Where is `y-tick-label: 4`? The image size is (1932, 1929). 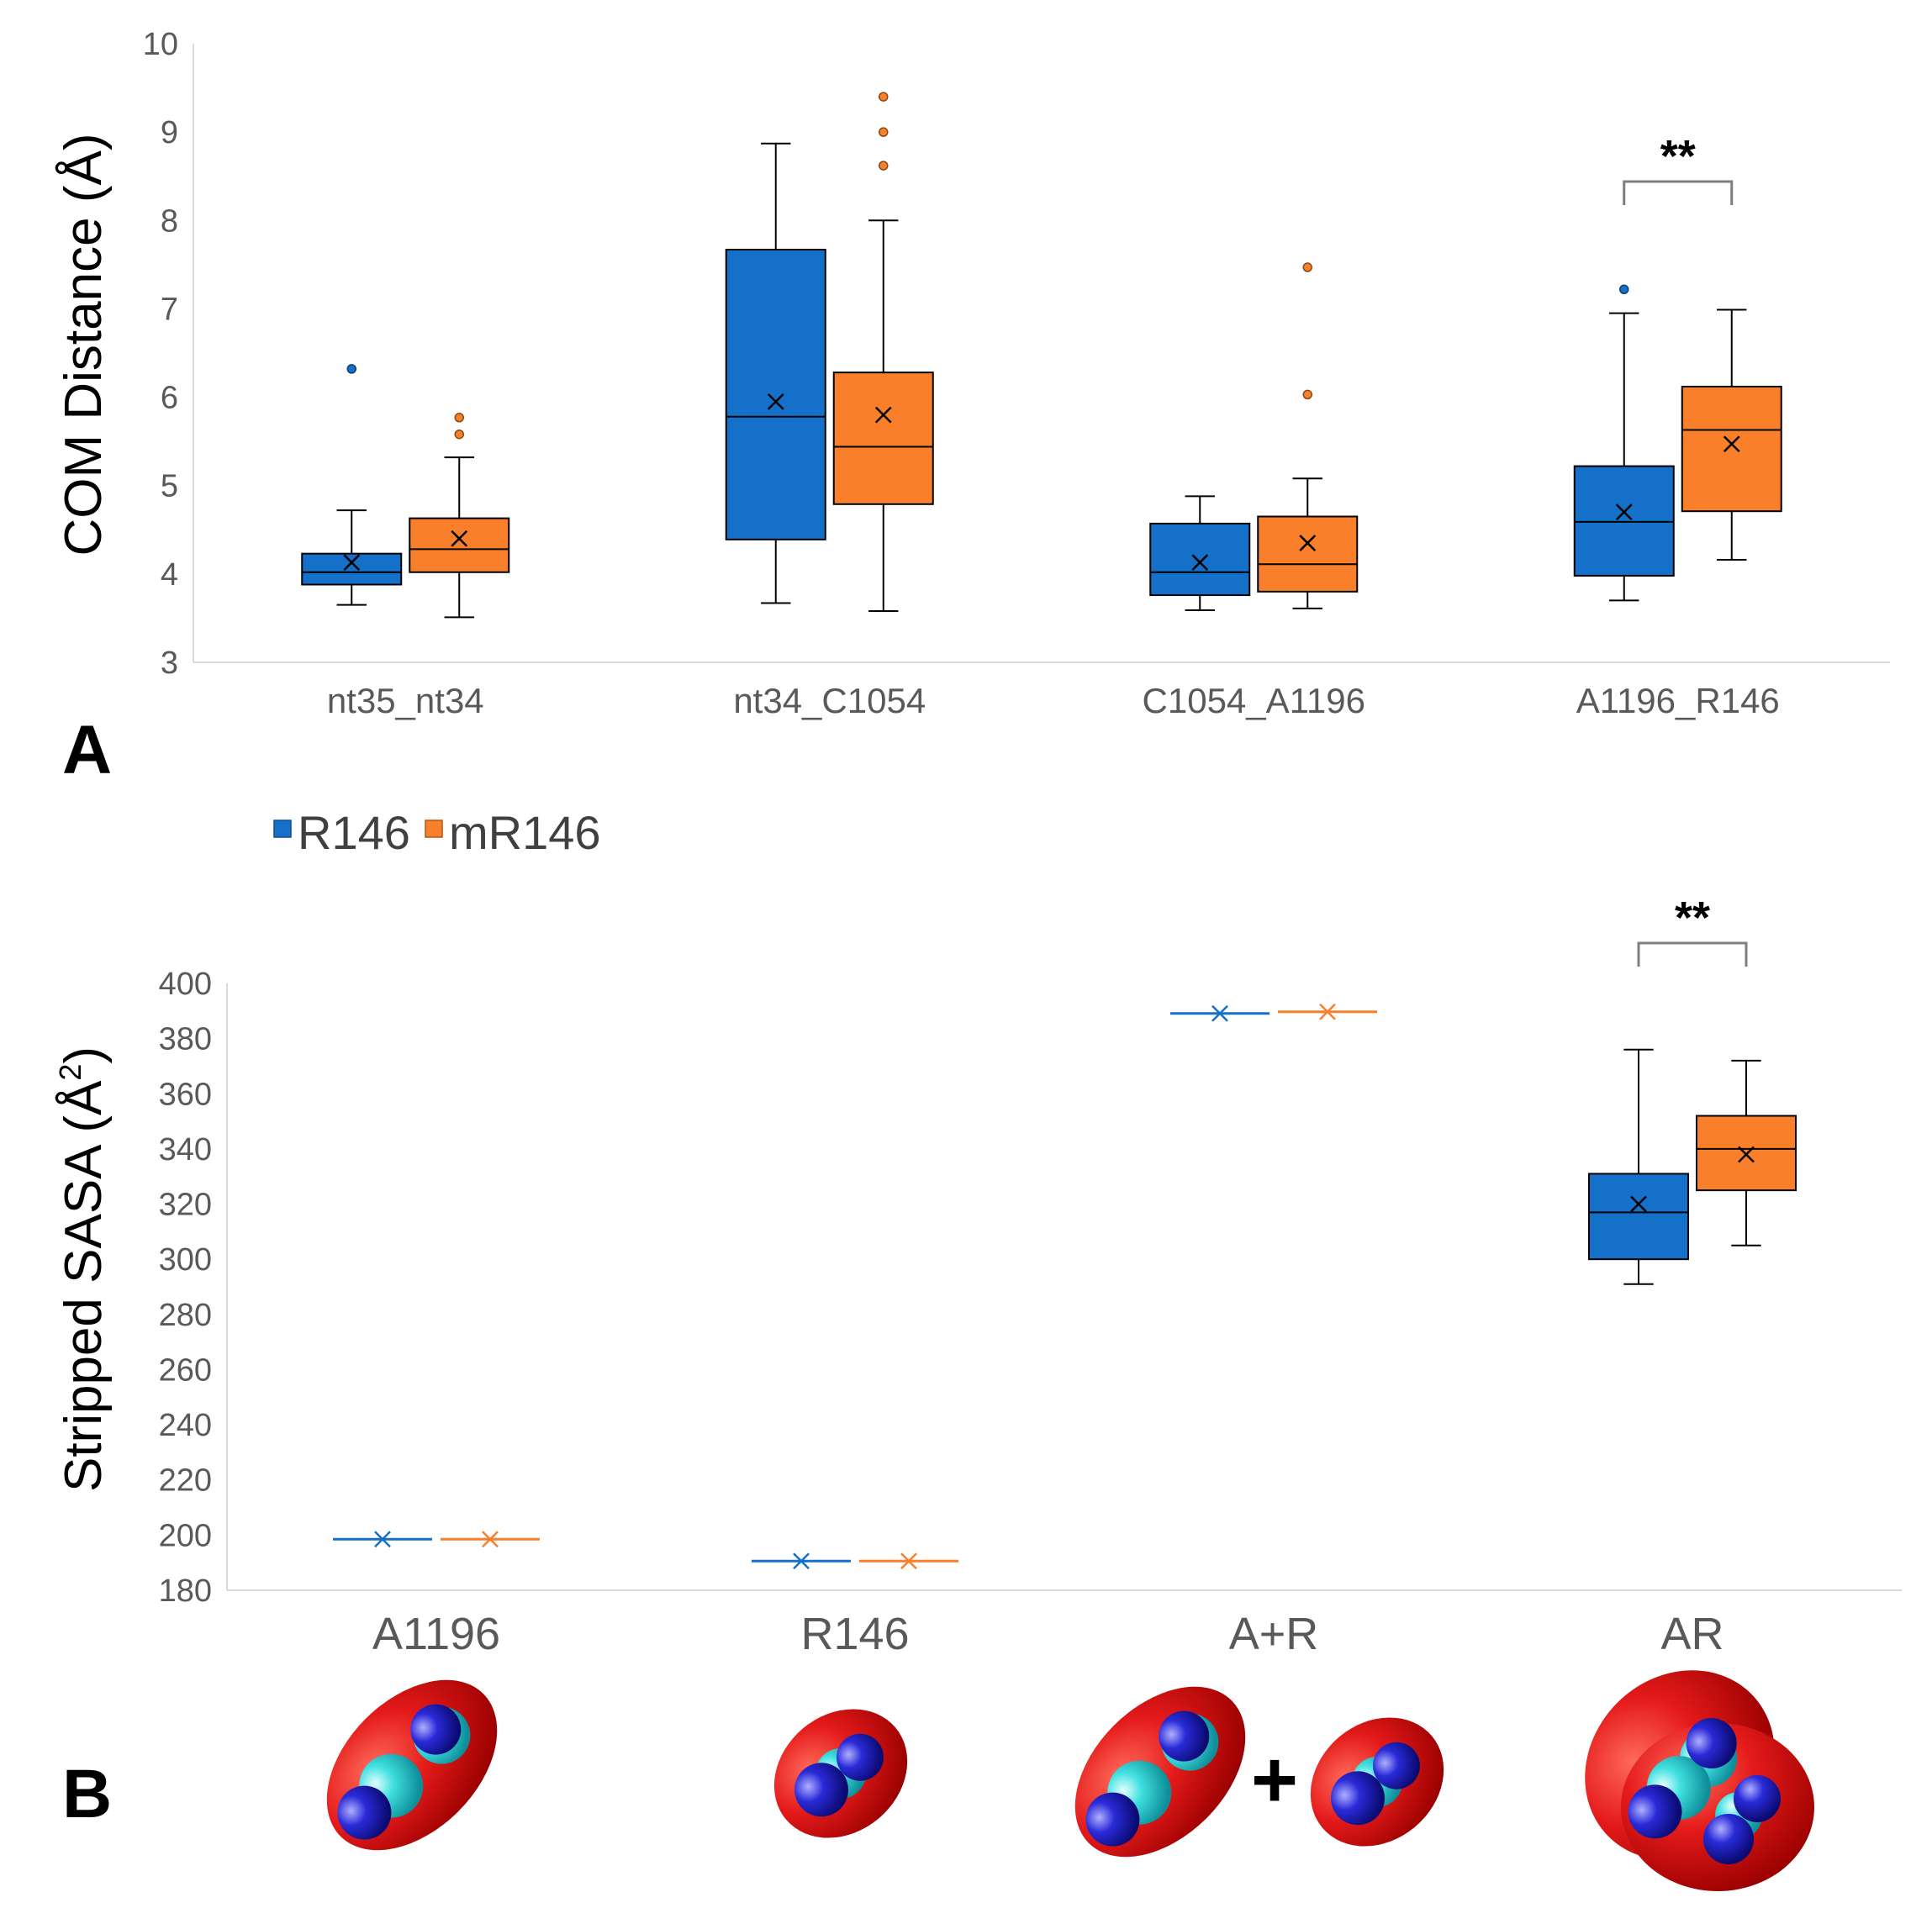
y-tick-label: 4 is located at coordinates (169, 575).